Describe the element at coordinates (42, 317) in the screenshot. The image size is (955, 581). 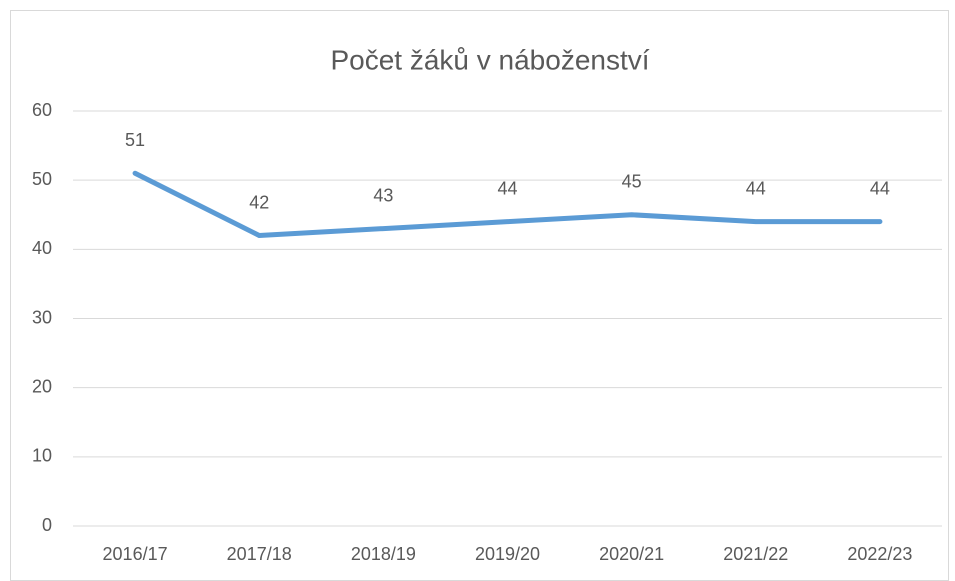
I see `y-tick-label: 30` at that location.